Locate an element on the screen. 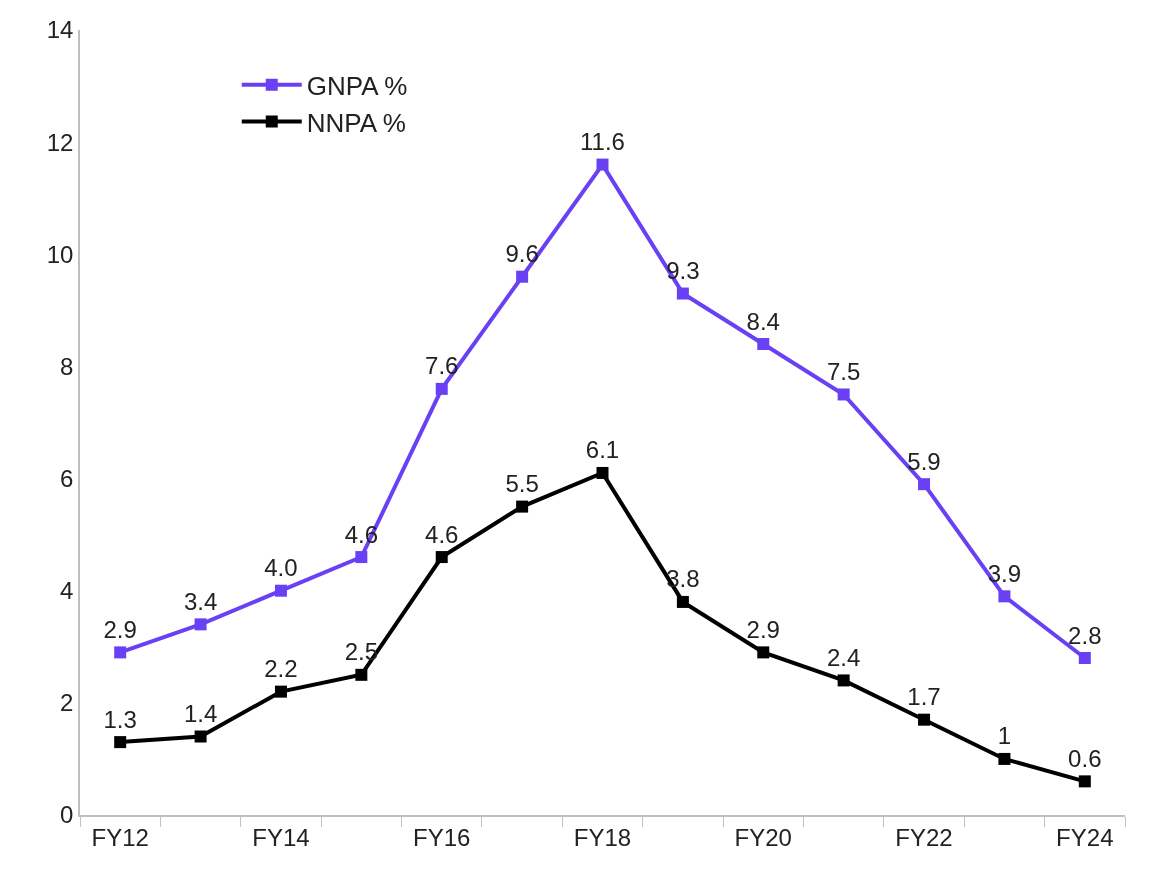 This screenshot has width=1165, height=875. data-label: 2.4 is located at coordinates (843, 657).